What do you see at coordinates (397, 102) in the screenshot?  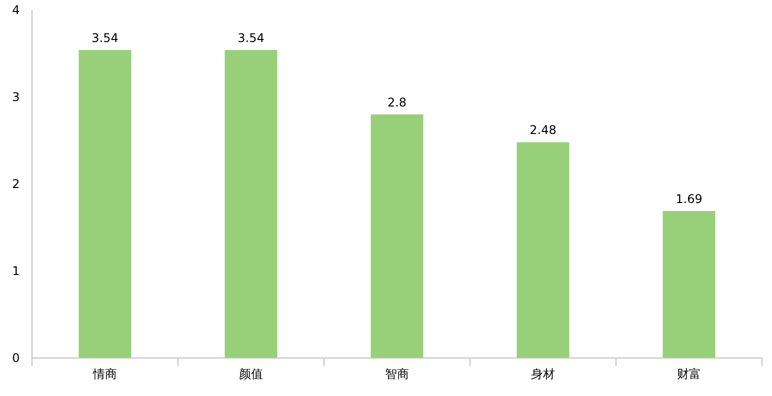 I see `data-label: 2.8` at bounding box center [397, 102].